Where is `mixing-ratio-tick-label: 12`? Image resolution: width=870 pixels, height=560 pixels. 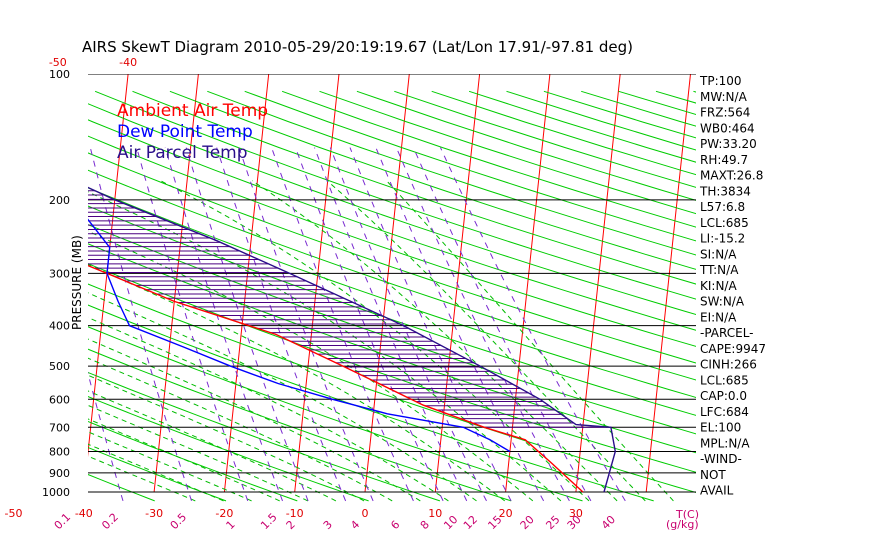 mixing-ratio-tick-label: 12 is located at coordinates (470, 522).